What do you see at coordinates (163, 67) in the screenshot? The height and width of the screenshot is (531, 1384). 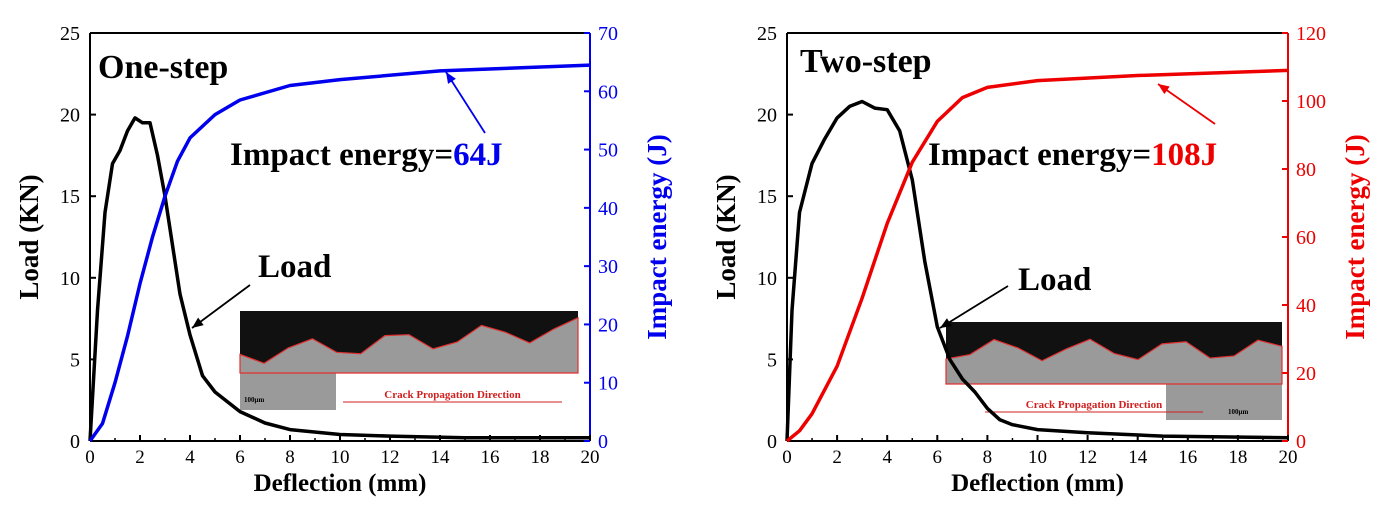 I see `chart-title: One-step` at bounding box center [163, 67].